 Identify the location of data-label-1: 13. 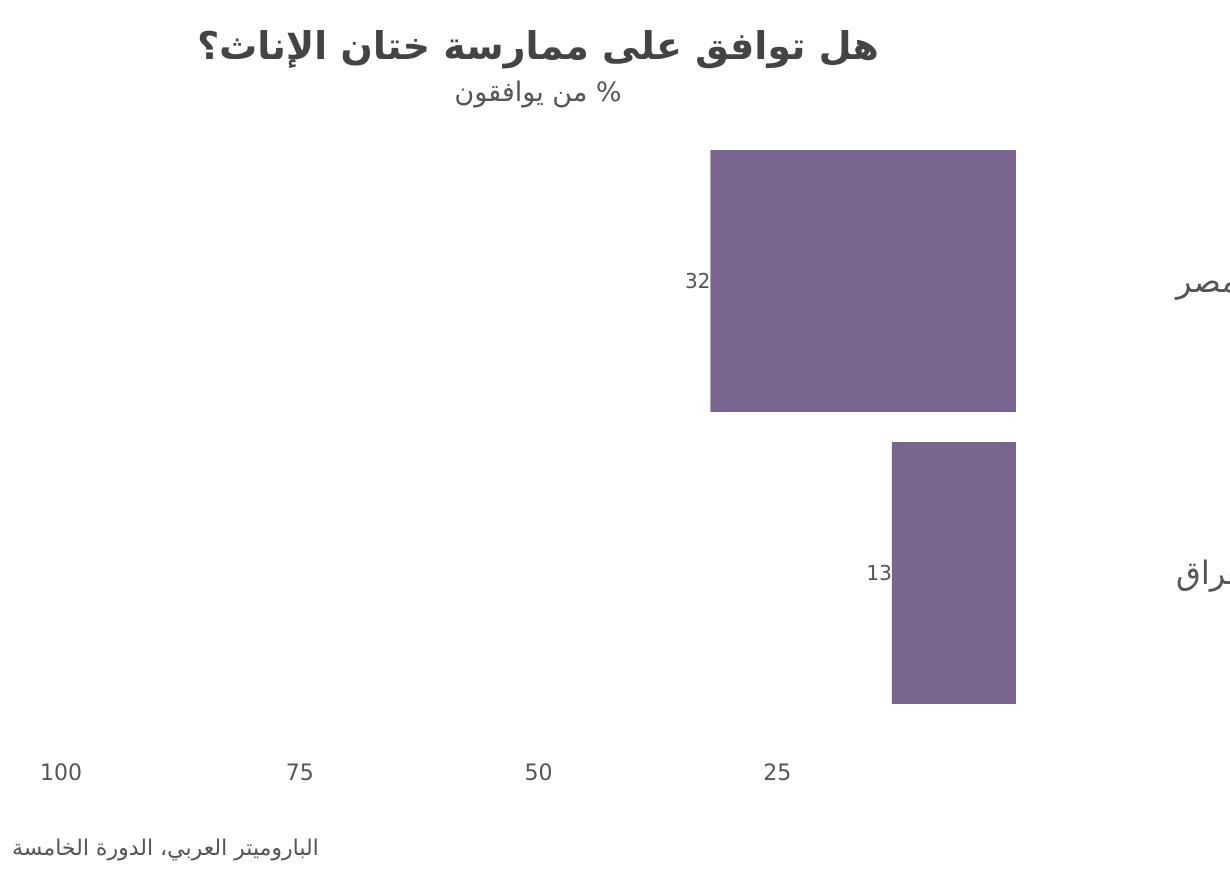
(878, 573).